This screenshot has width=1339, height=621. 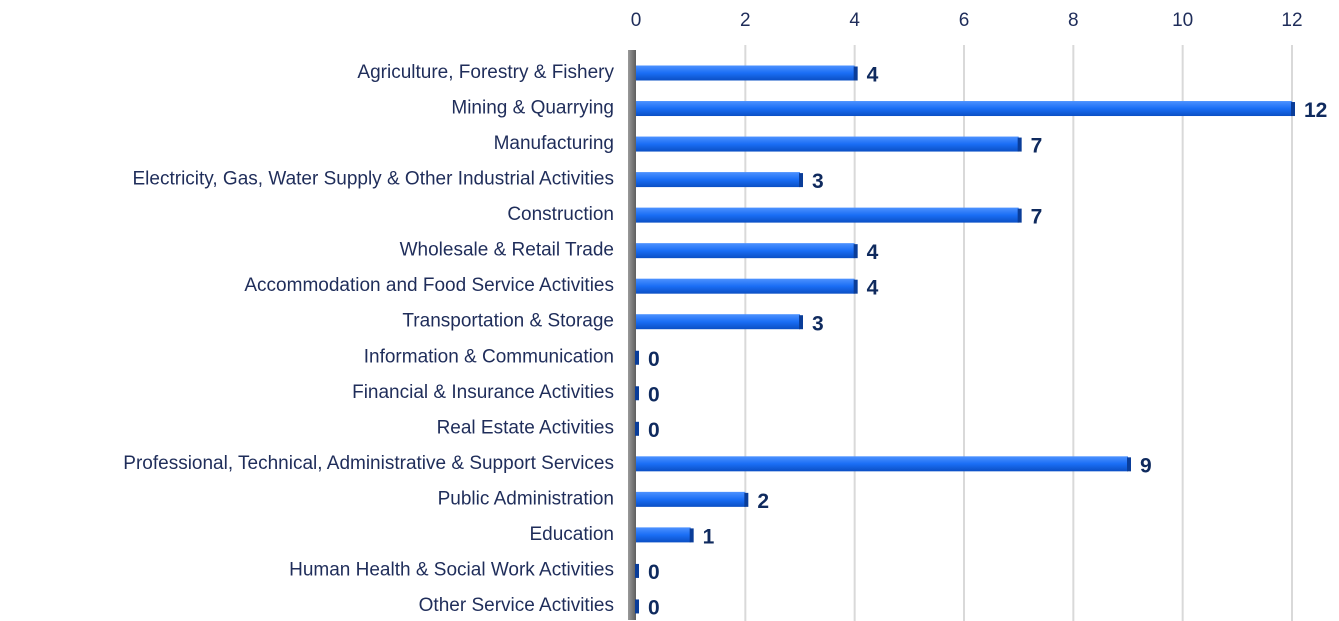 What do you see at coordinates (525, 427) in the screenshot?
I see `y-tick-label: Real Estate Activities` at bounding box center [525, 427].